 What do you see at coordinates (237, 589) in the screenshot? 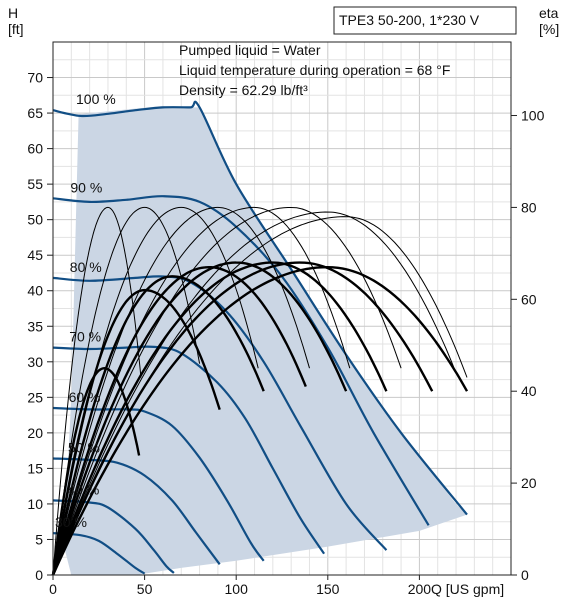
I see `x-tick-label: 100` at bounding box center [237, 589].